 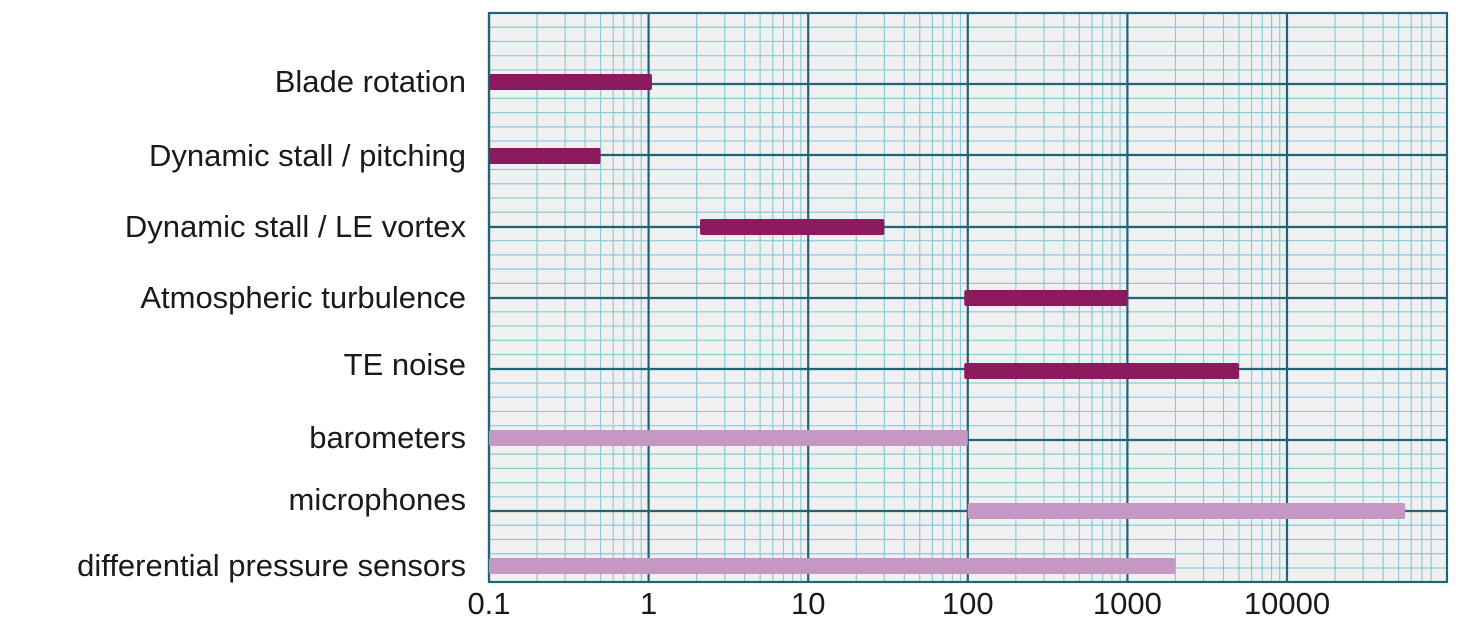 I want to click on category-label: barometers, so click(x=387, y=437).